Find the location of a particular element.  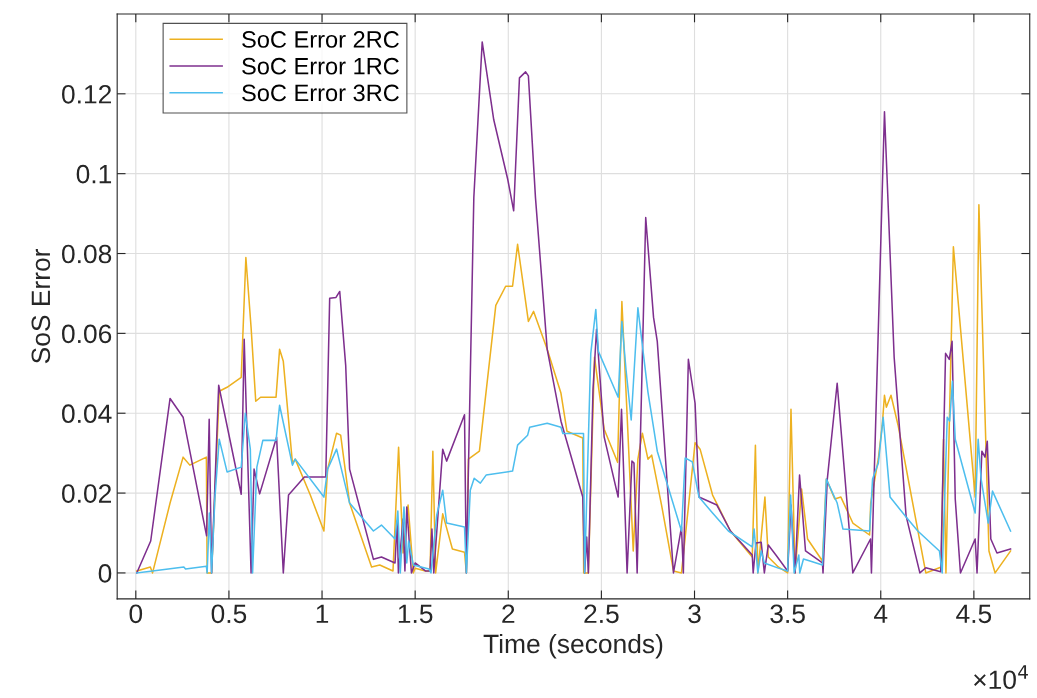

x-tick-label: 2.5 is located at coordinates (601, 614).